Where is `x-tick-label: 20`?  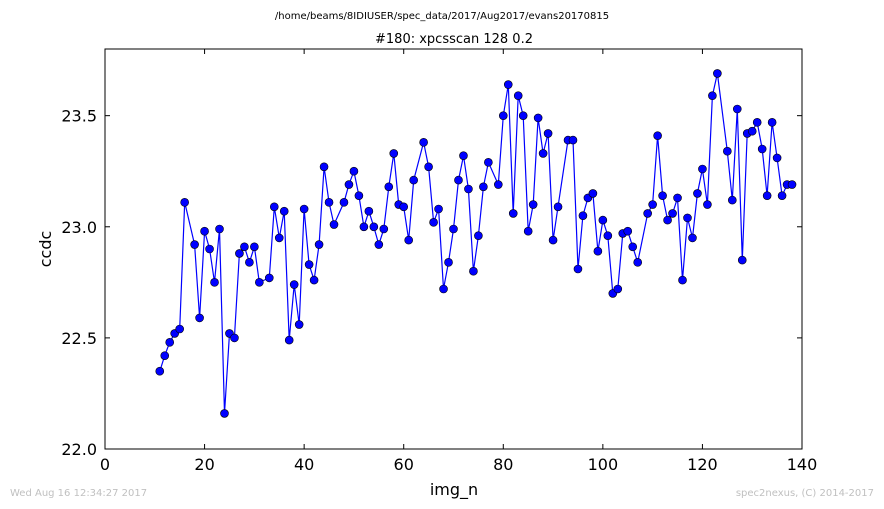 x-tick-label: 20 is located at coordinates (204, 464).